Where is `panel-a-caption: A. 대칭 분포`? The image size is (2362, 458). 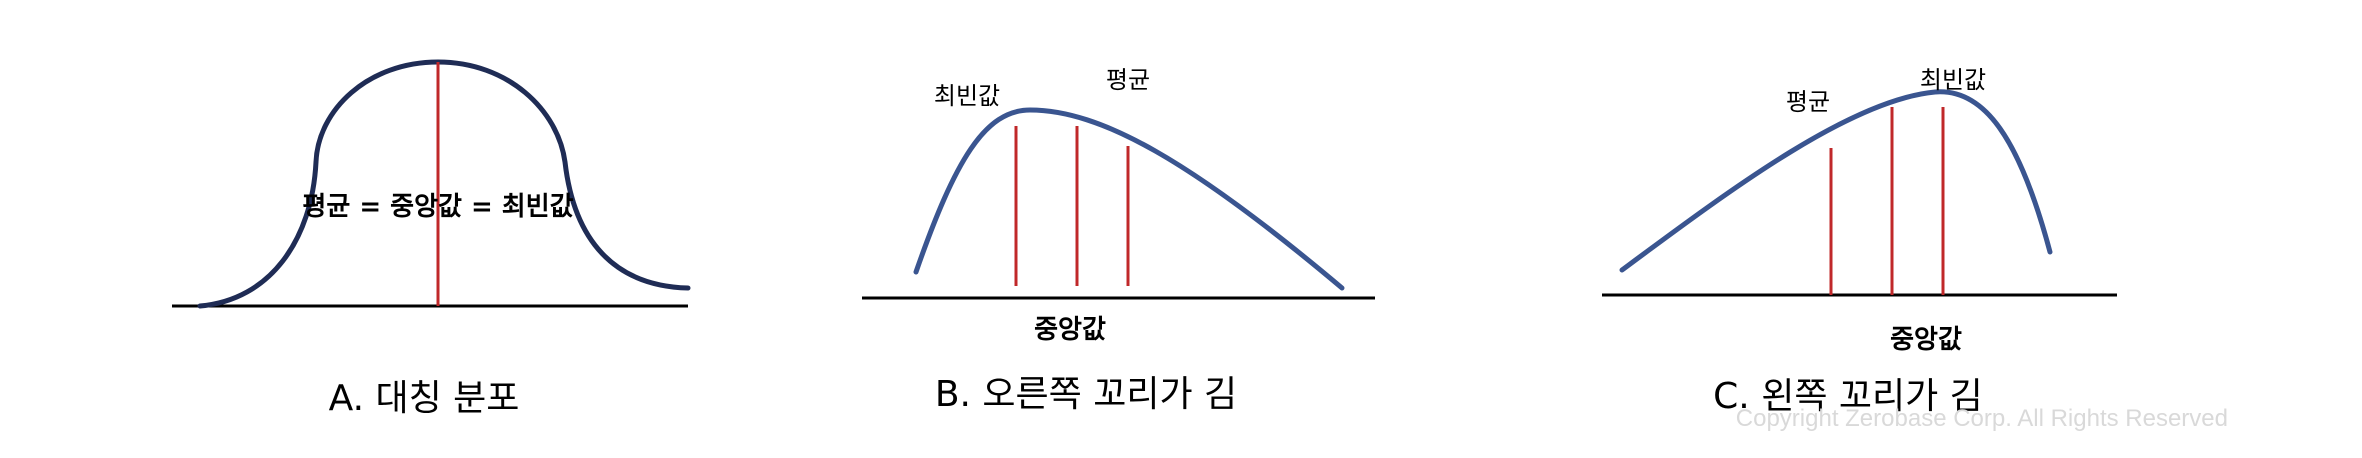
panel-a-caption: A. 대칭 분포 is located at coordinates (424, 398).